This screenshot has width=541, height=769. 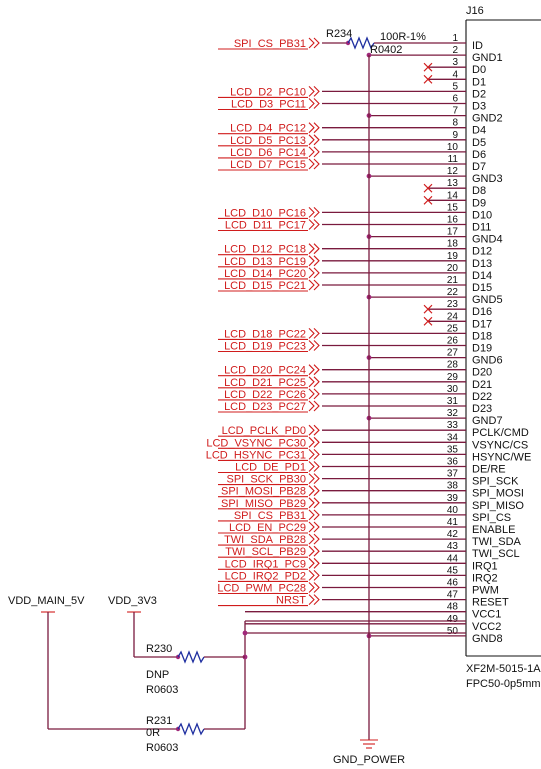 What do you see at coordinates (269, 563) in the screenshot?
I see `net-label-44: LCD_IRQ1_PC9` at bounding box center [269, 563].